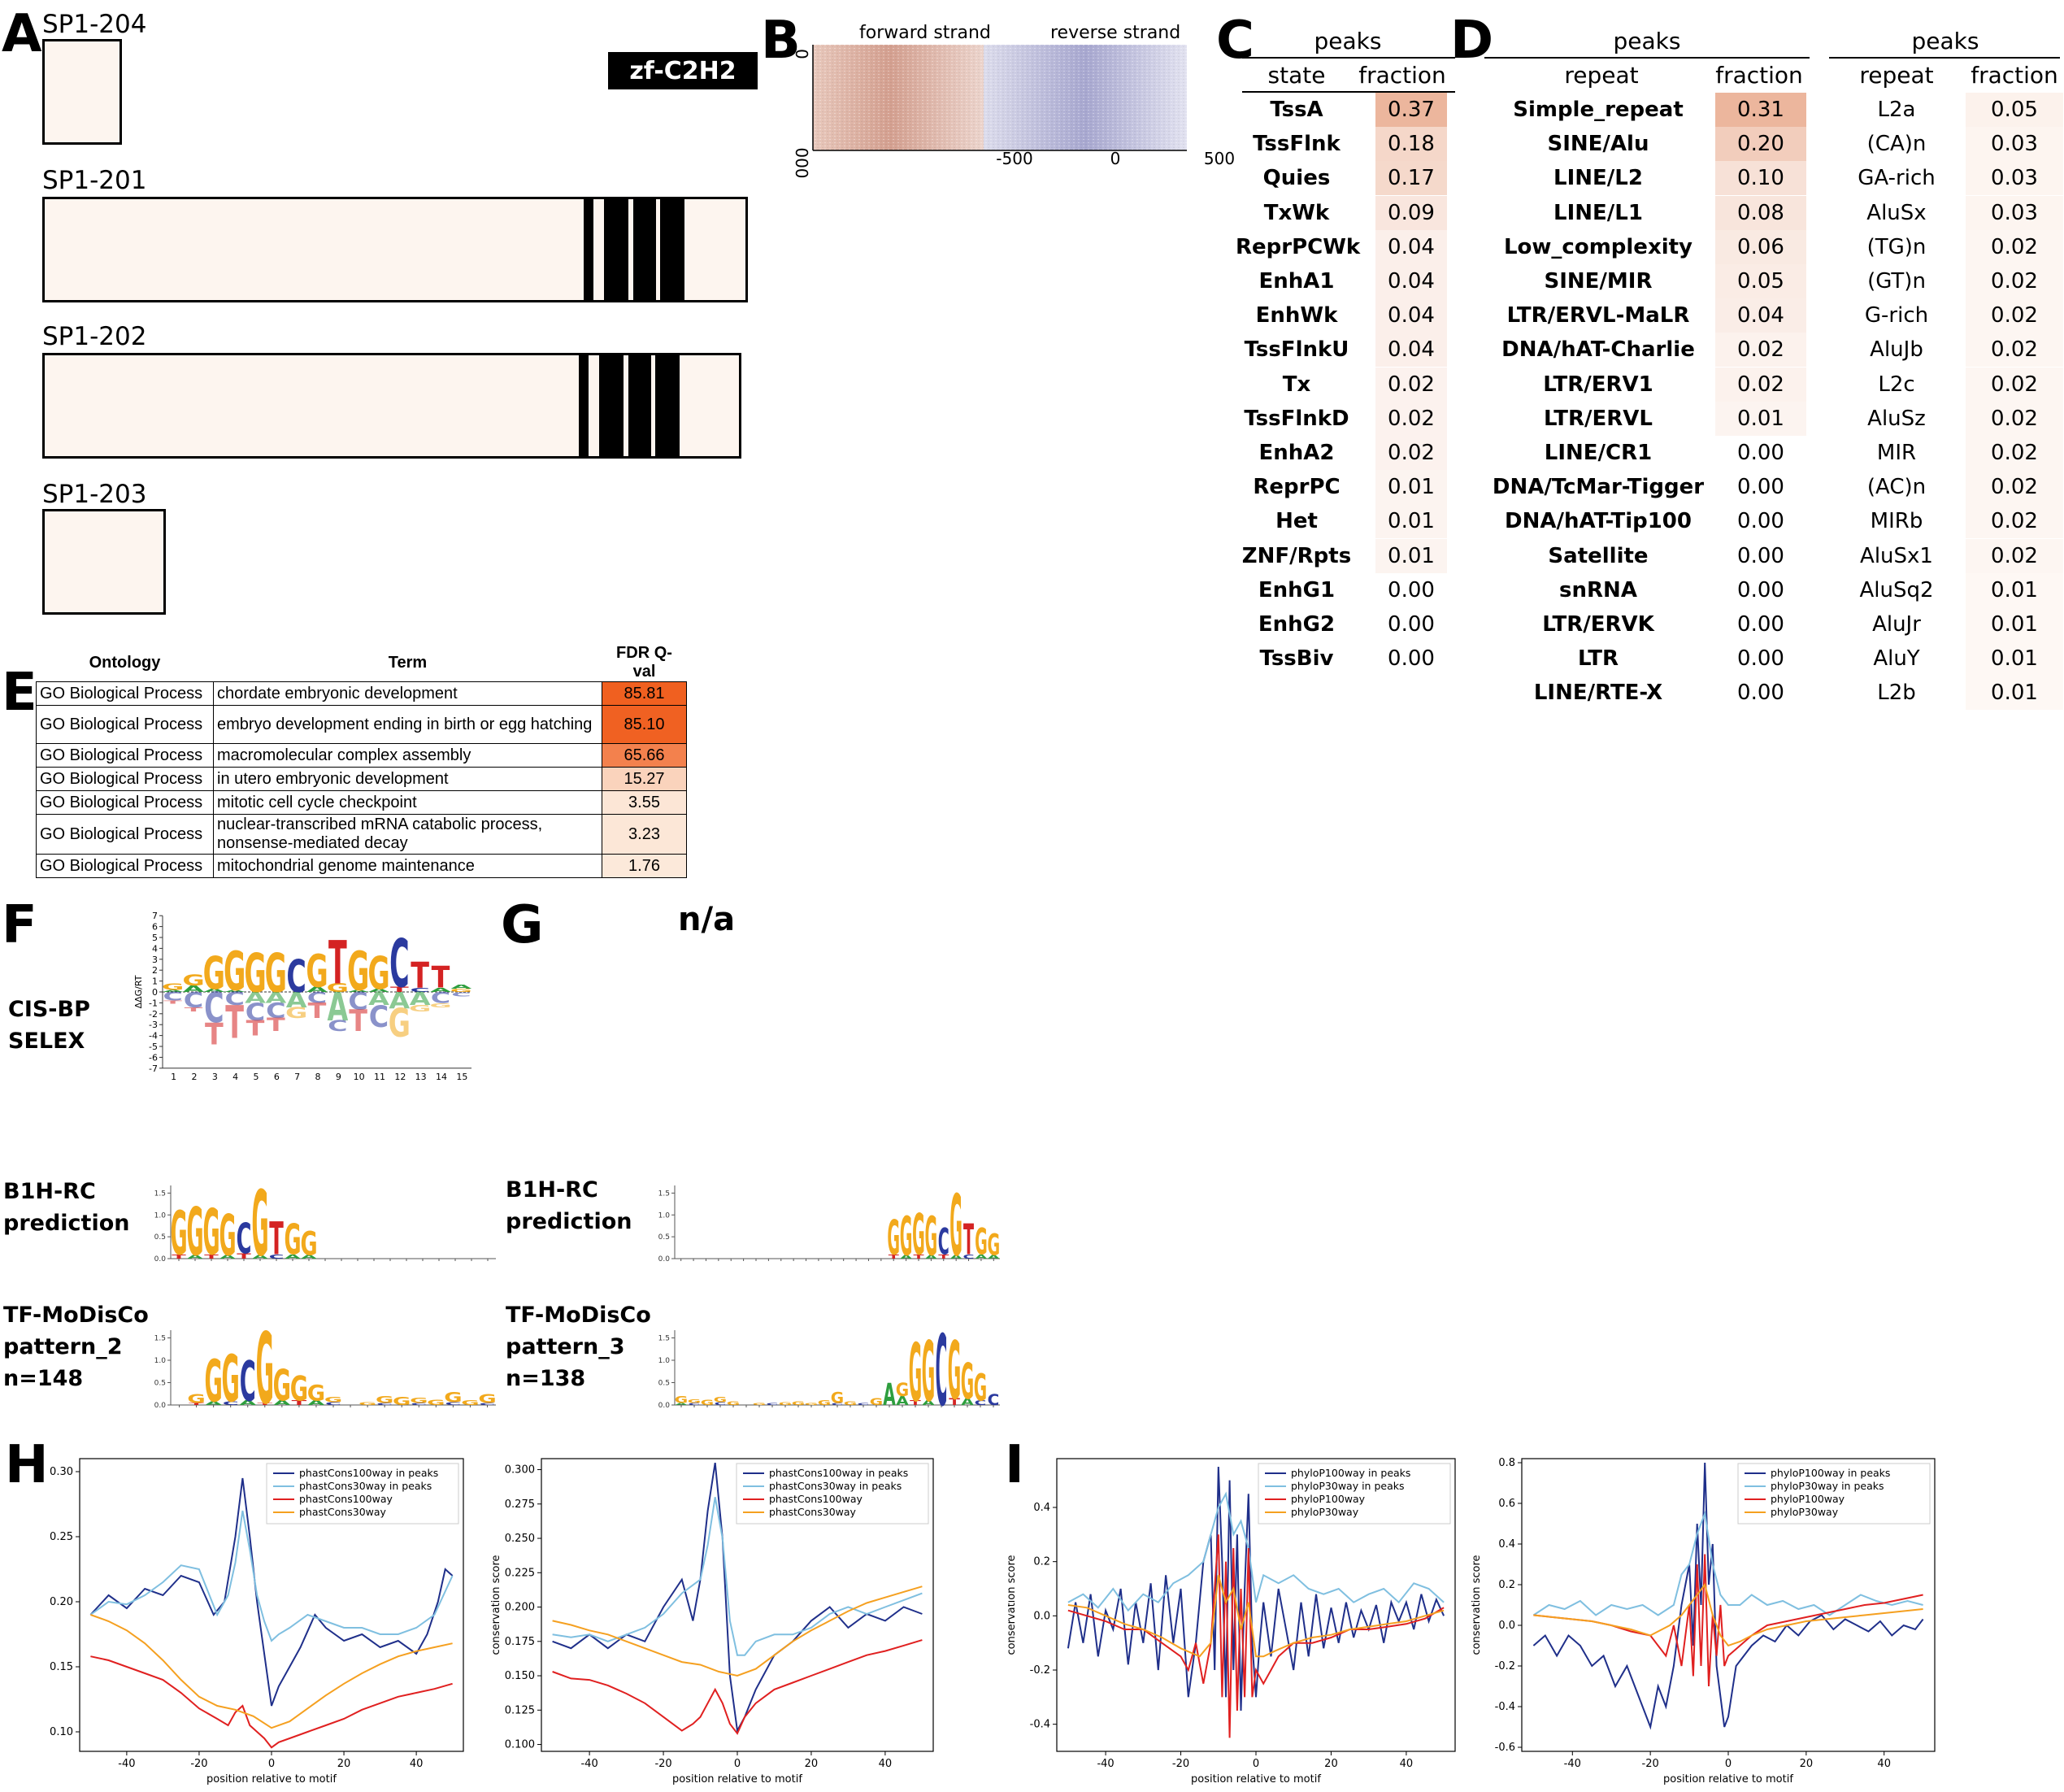  What do you see at coordinates (1014, 1465) in the screenshot?
I see `panel-i-letter: I` at bounding box center [1014, 1465].